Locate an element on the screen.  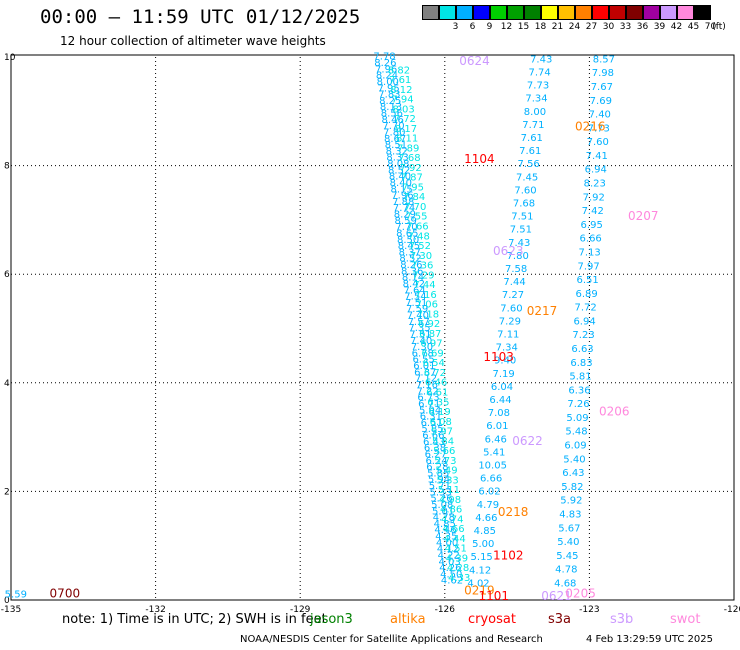
wave-height-value: 8.36 is located at coordinates (412, 271).